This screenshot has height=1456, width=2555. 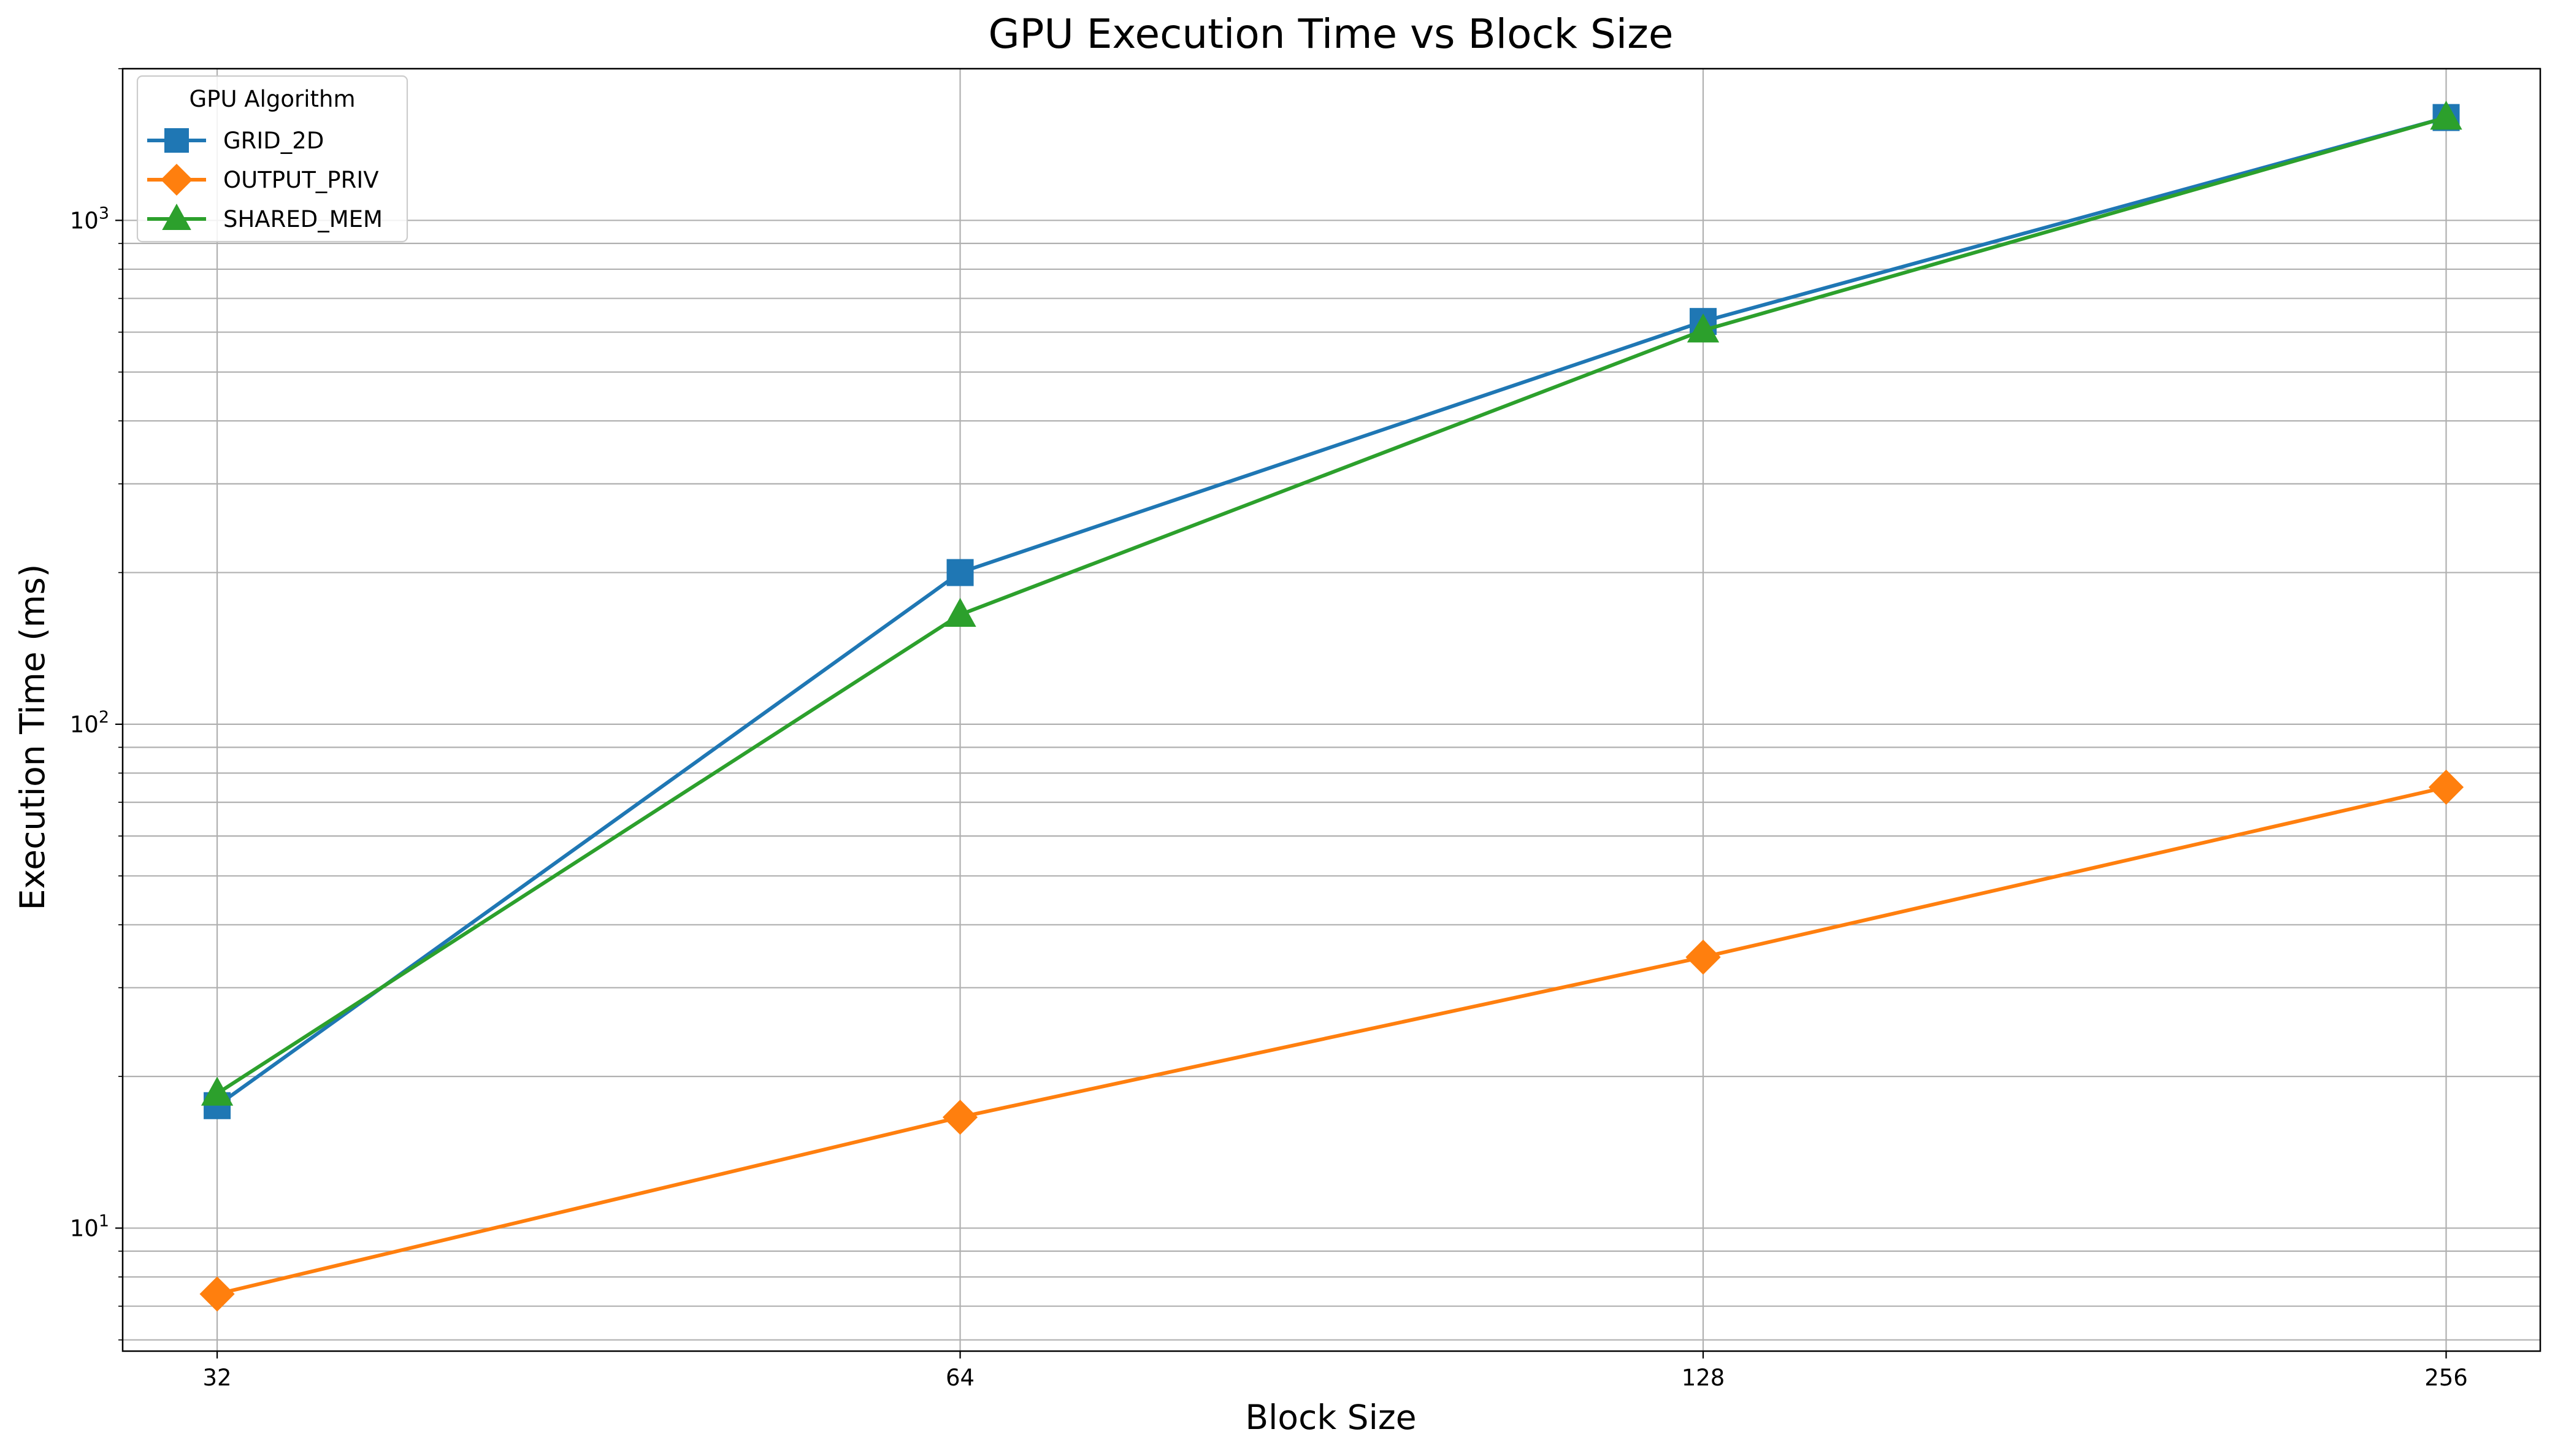 What do you see at coordinates (89, 1226) in the screenshot?
I see `y-tick-label: 10¹` at bounding box center [89, 1226].